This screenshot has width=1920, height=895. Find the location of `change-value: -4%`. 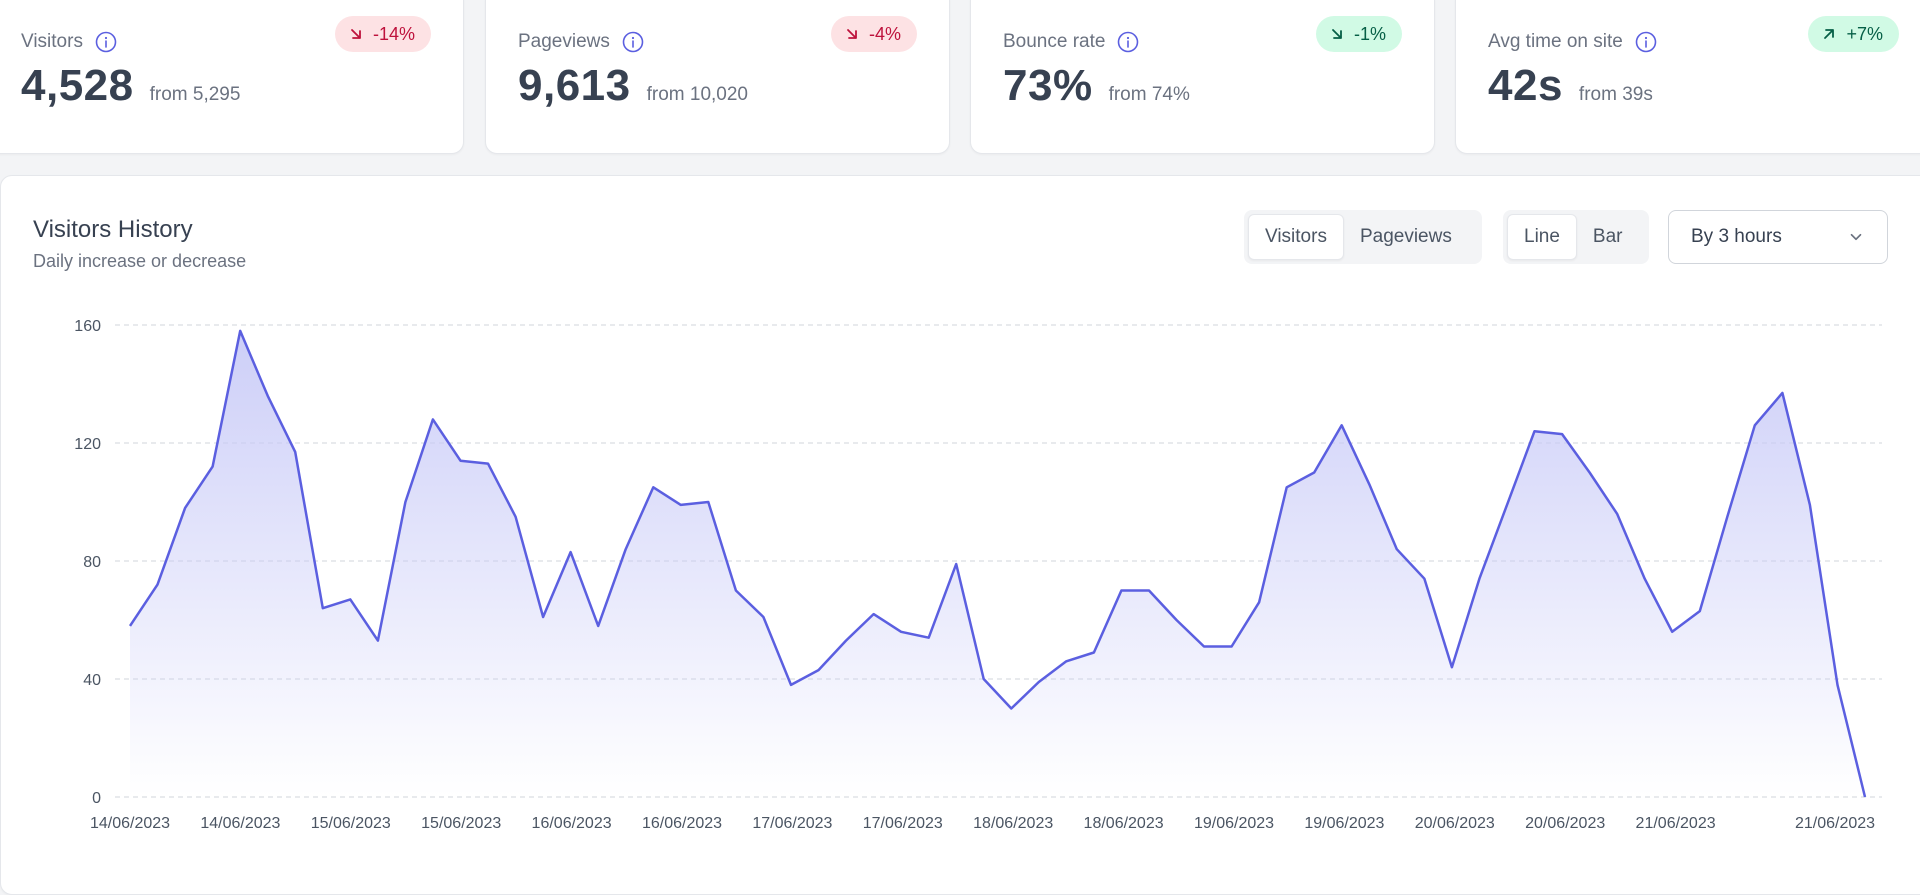

change-value: -4% is located at coordinates (884, 33).